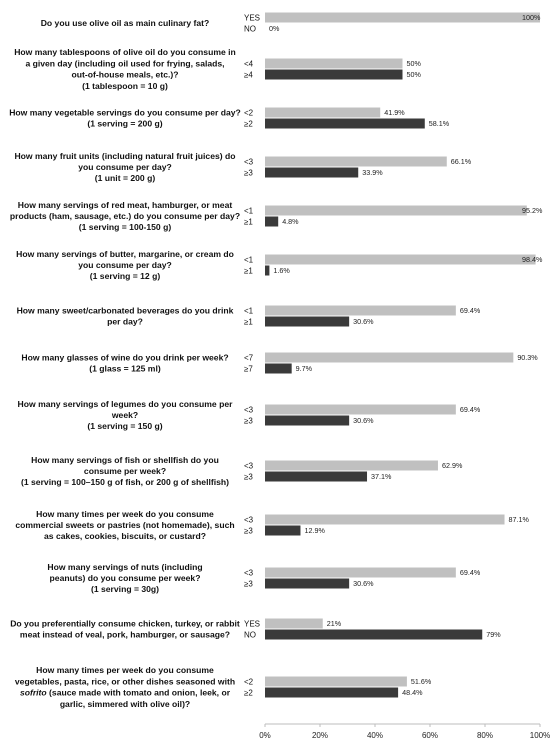  Describe the element at coordinates (125, 178) in the screenshot. I see `question-text-line: (1 unit = 200 g)` at that location.